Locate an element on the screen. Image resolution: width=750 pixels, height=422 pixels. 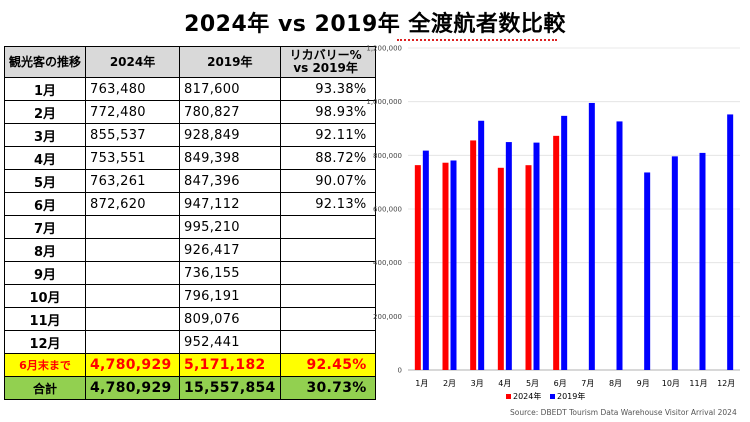
recovery-cell: 92.13% is located at coordinates (327, 204).